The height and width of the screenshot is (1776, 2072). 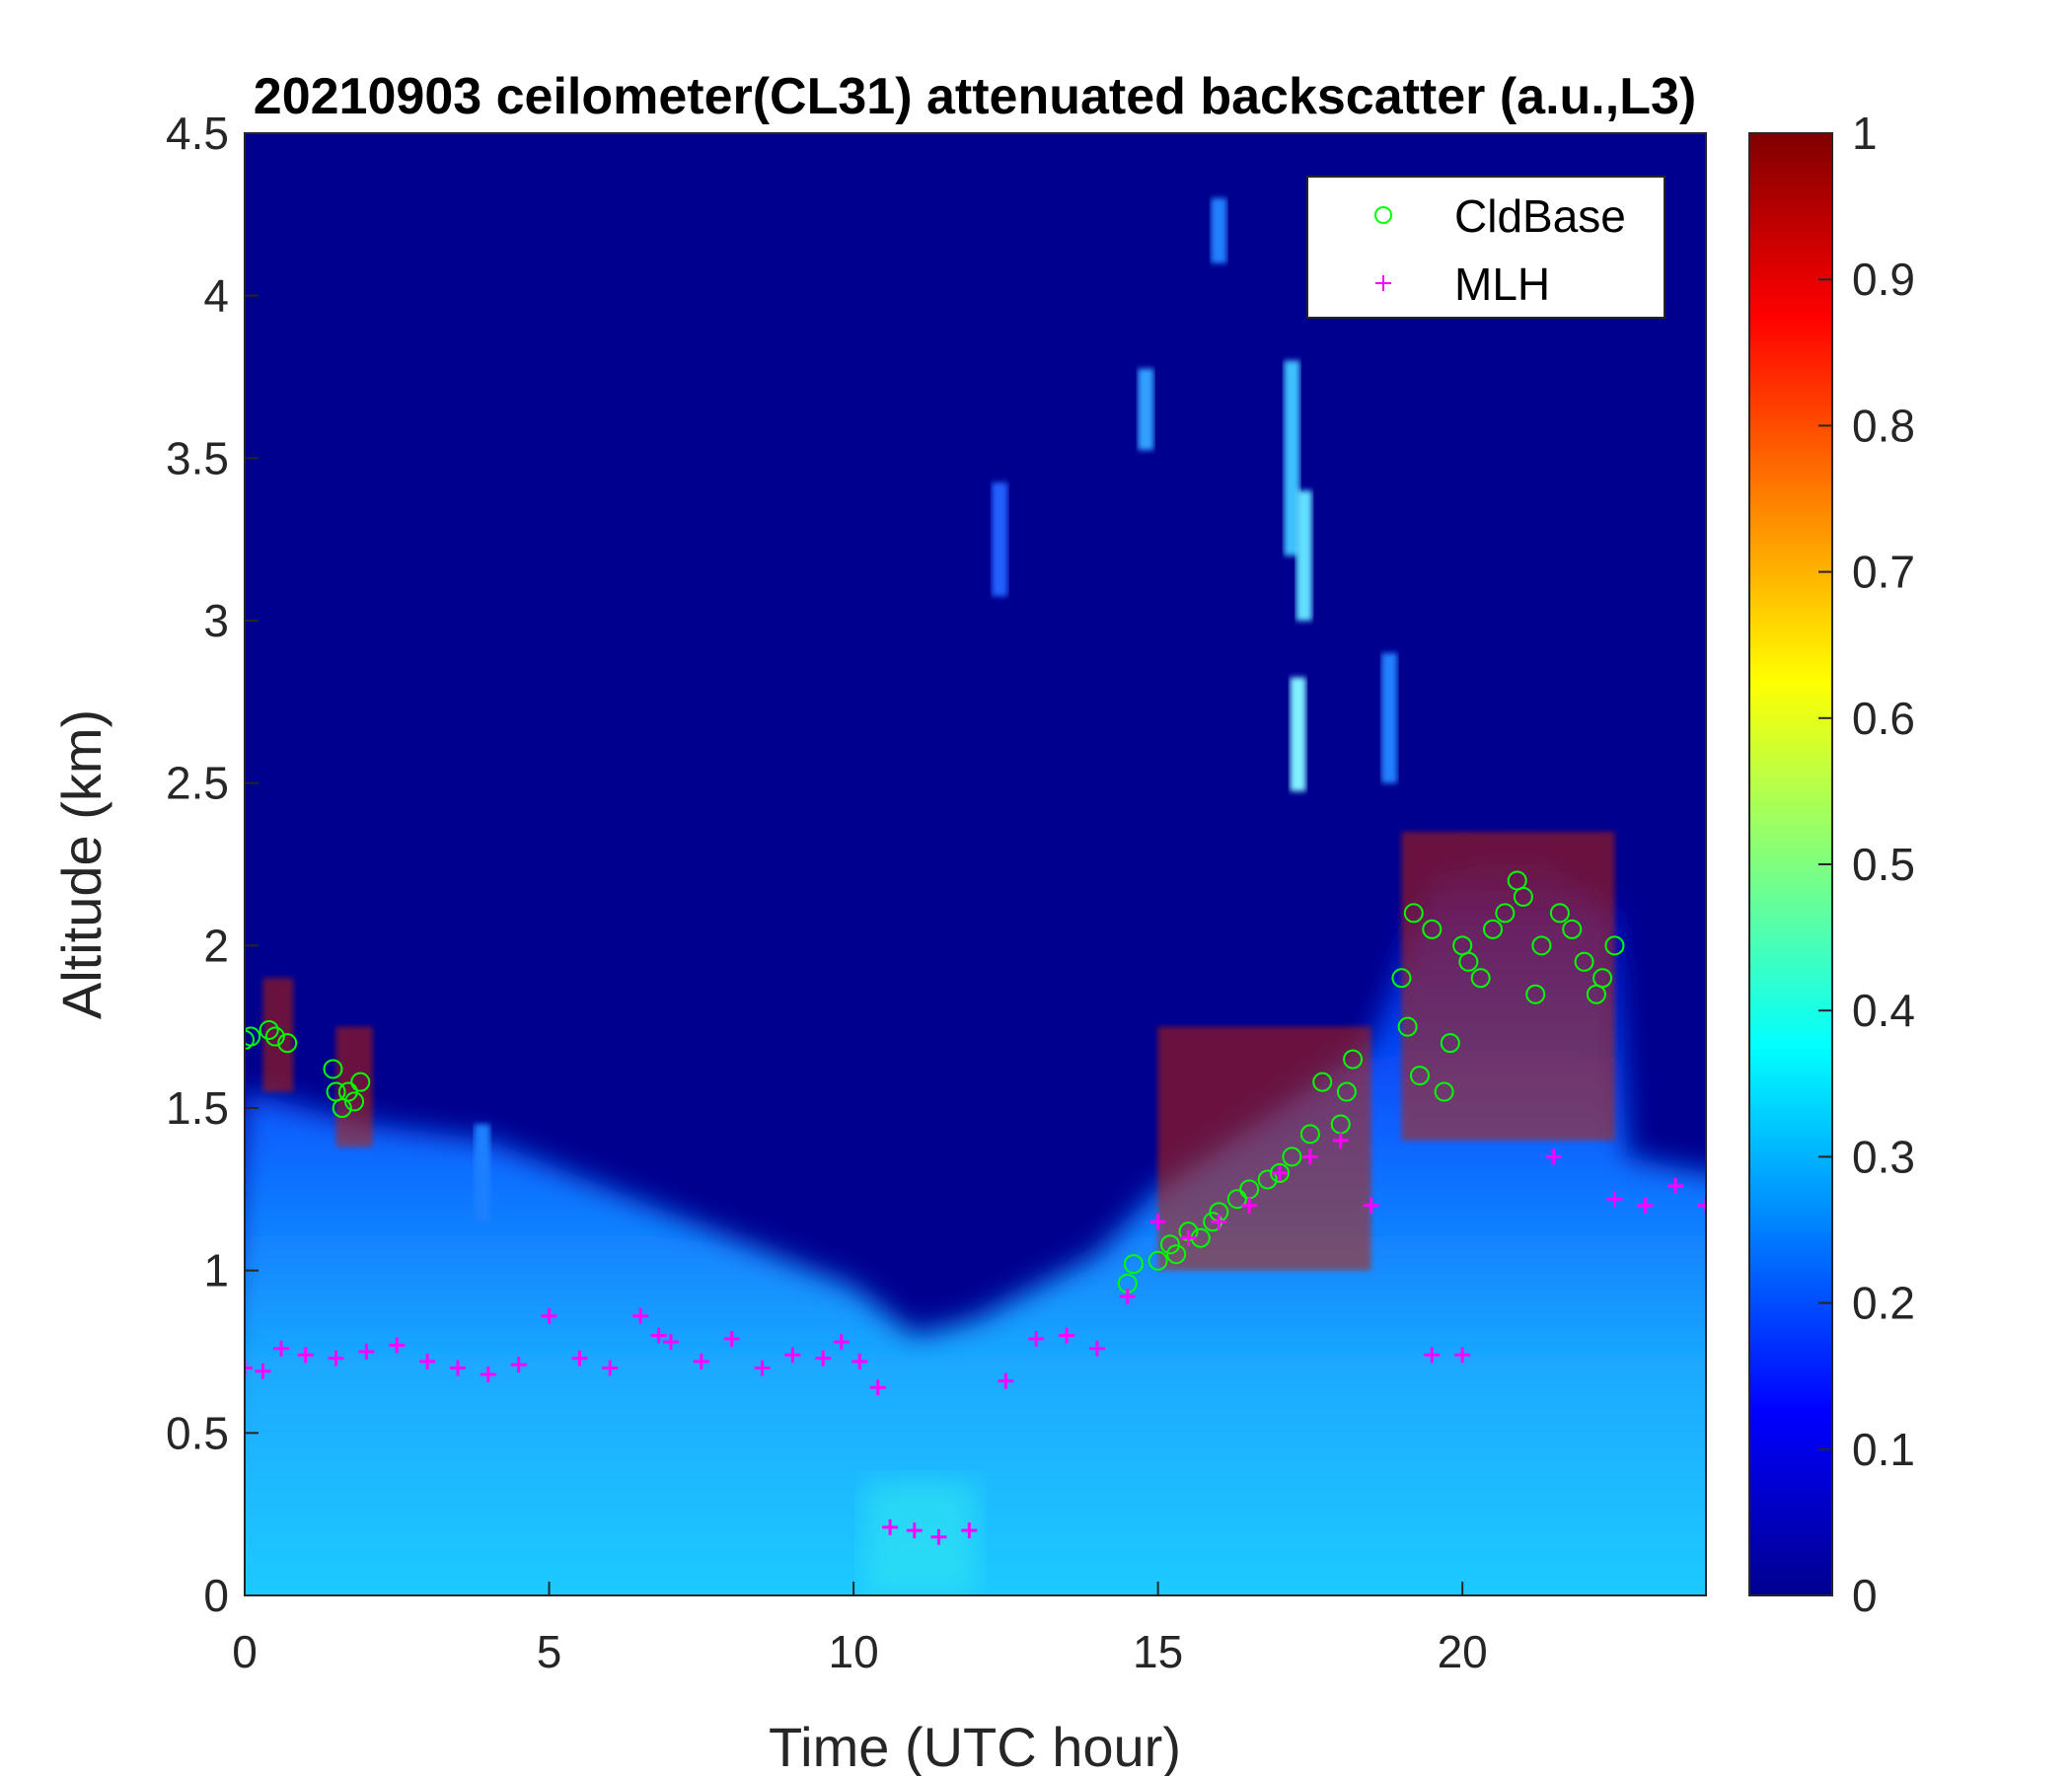 What do you see at coordinates (1158, 1652) in the screenshot?
I see `x-tick-label: 15` at bounding box center [1158, 1652].